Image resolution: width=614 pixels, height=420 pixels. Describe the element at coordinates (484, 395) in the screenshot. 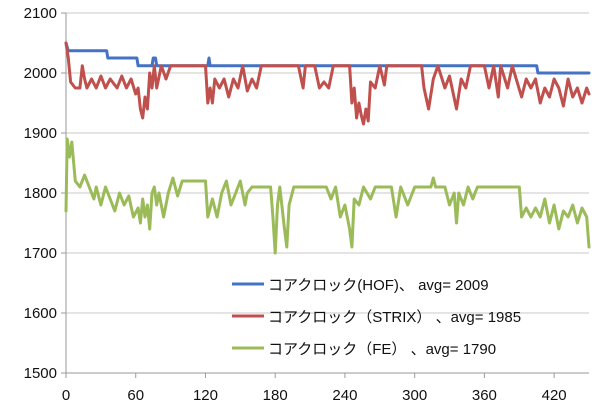

I see `x-tick-label: 360` at that location.